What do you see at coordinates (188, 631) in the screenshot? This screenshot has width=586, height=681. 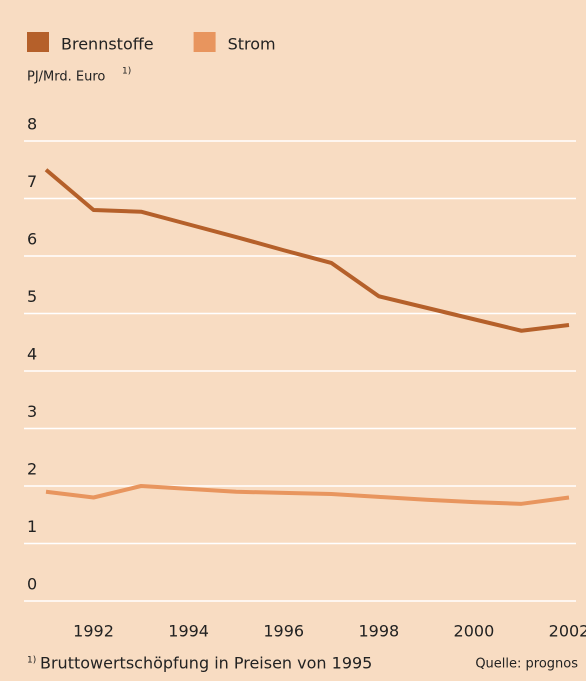 I see `x-tick-label: 1994` at bounding box center [188, 631].